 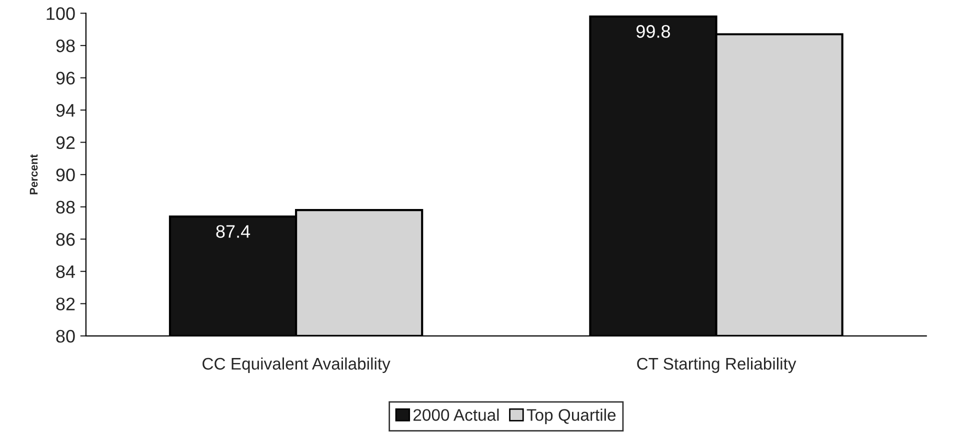 I want to click on legend-label: 2000 Actual, so click(x=456, y=414).